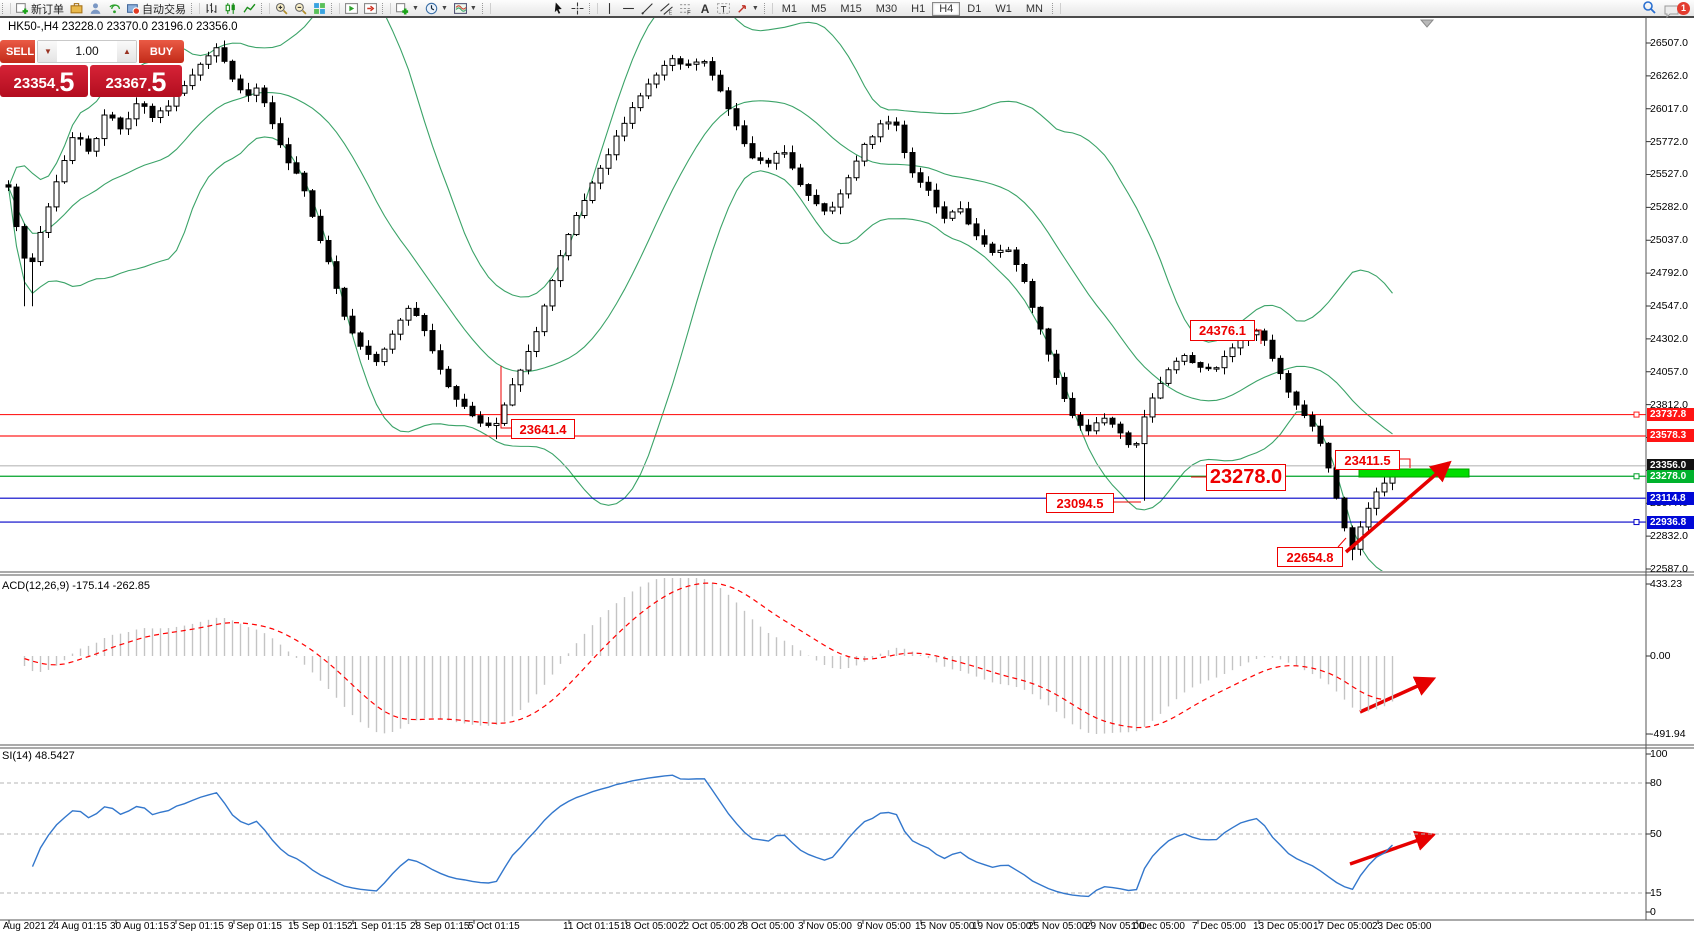 This screenshot has width=1694, height=934. What do you see at coordinates (164, 9) in the screenshot?
I see `autotrade-label: 自动交易` at bounding box center [164, 9].